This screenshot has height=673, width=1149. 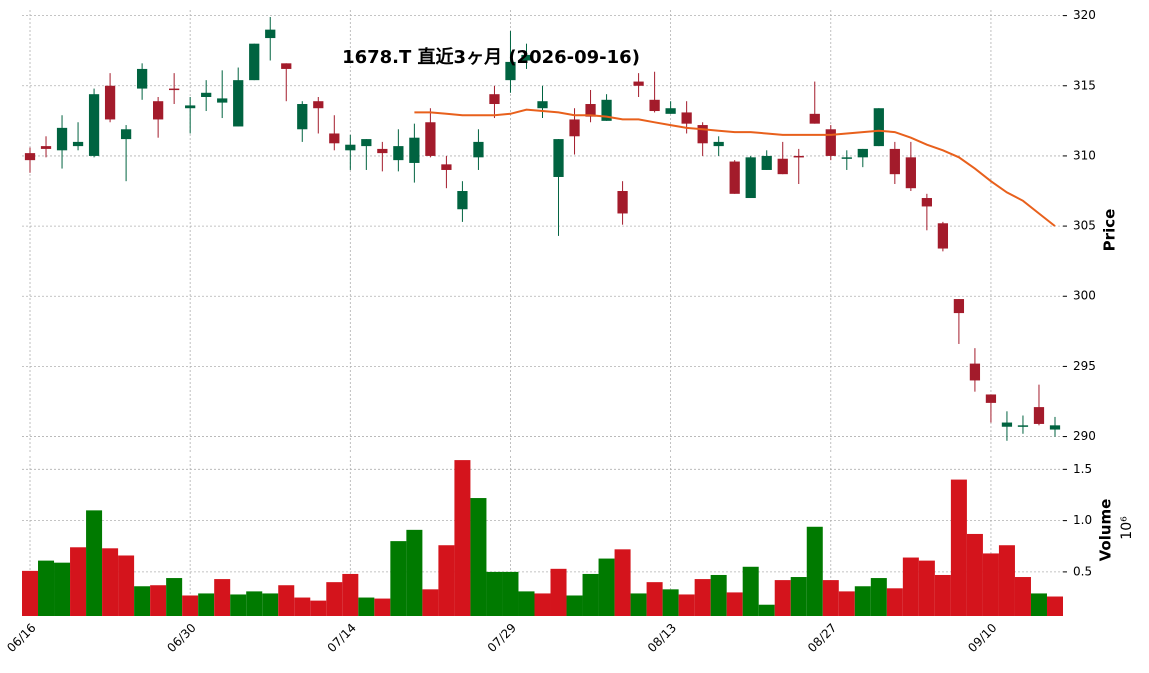 I want to click on chart-title: 1678.T 直近3ヶ月 (2026-09-16), so click(x=491, y=57).